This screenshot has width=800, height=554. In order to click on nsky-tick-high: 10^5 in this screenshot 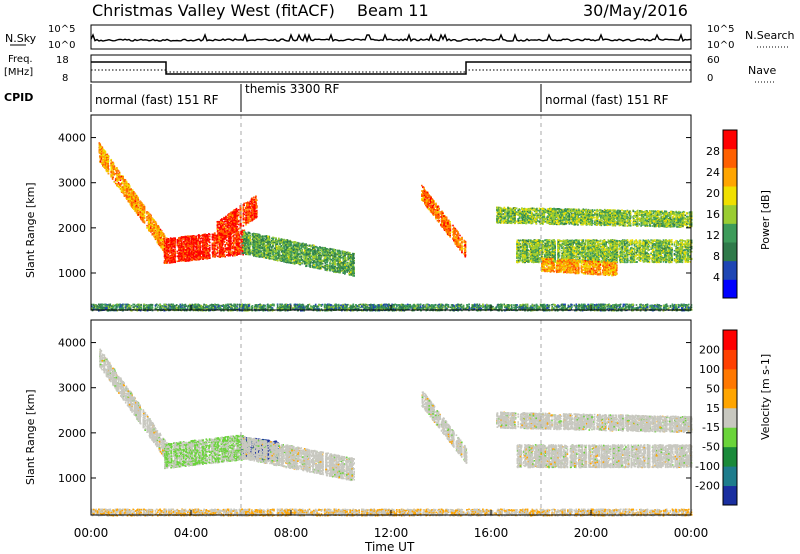, I will do `click(61, 29)`.